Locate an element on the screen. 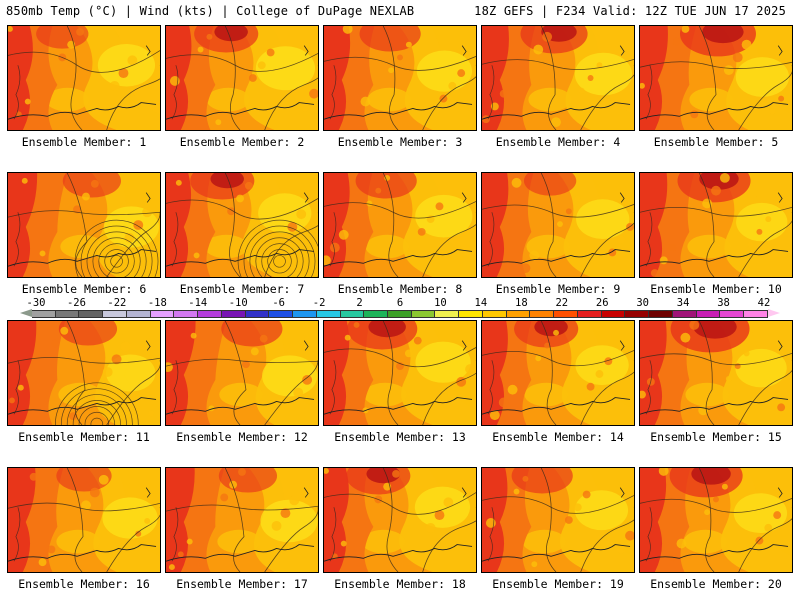  colorbar-tick-label: -30 is located at coordinates (36, 303).